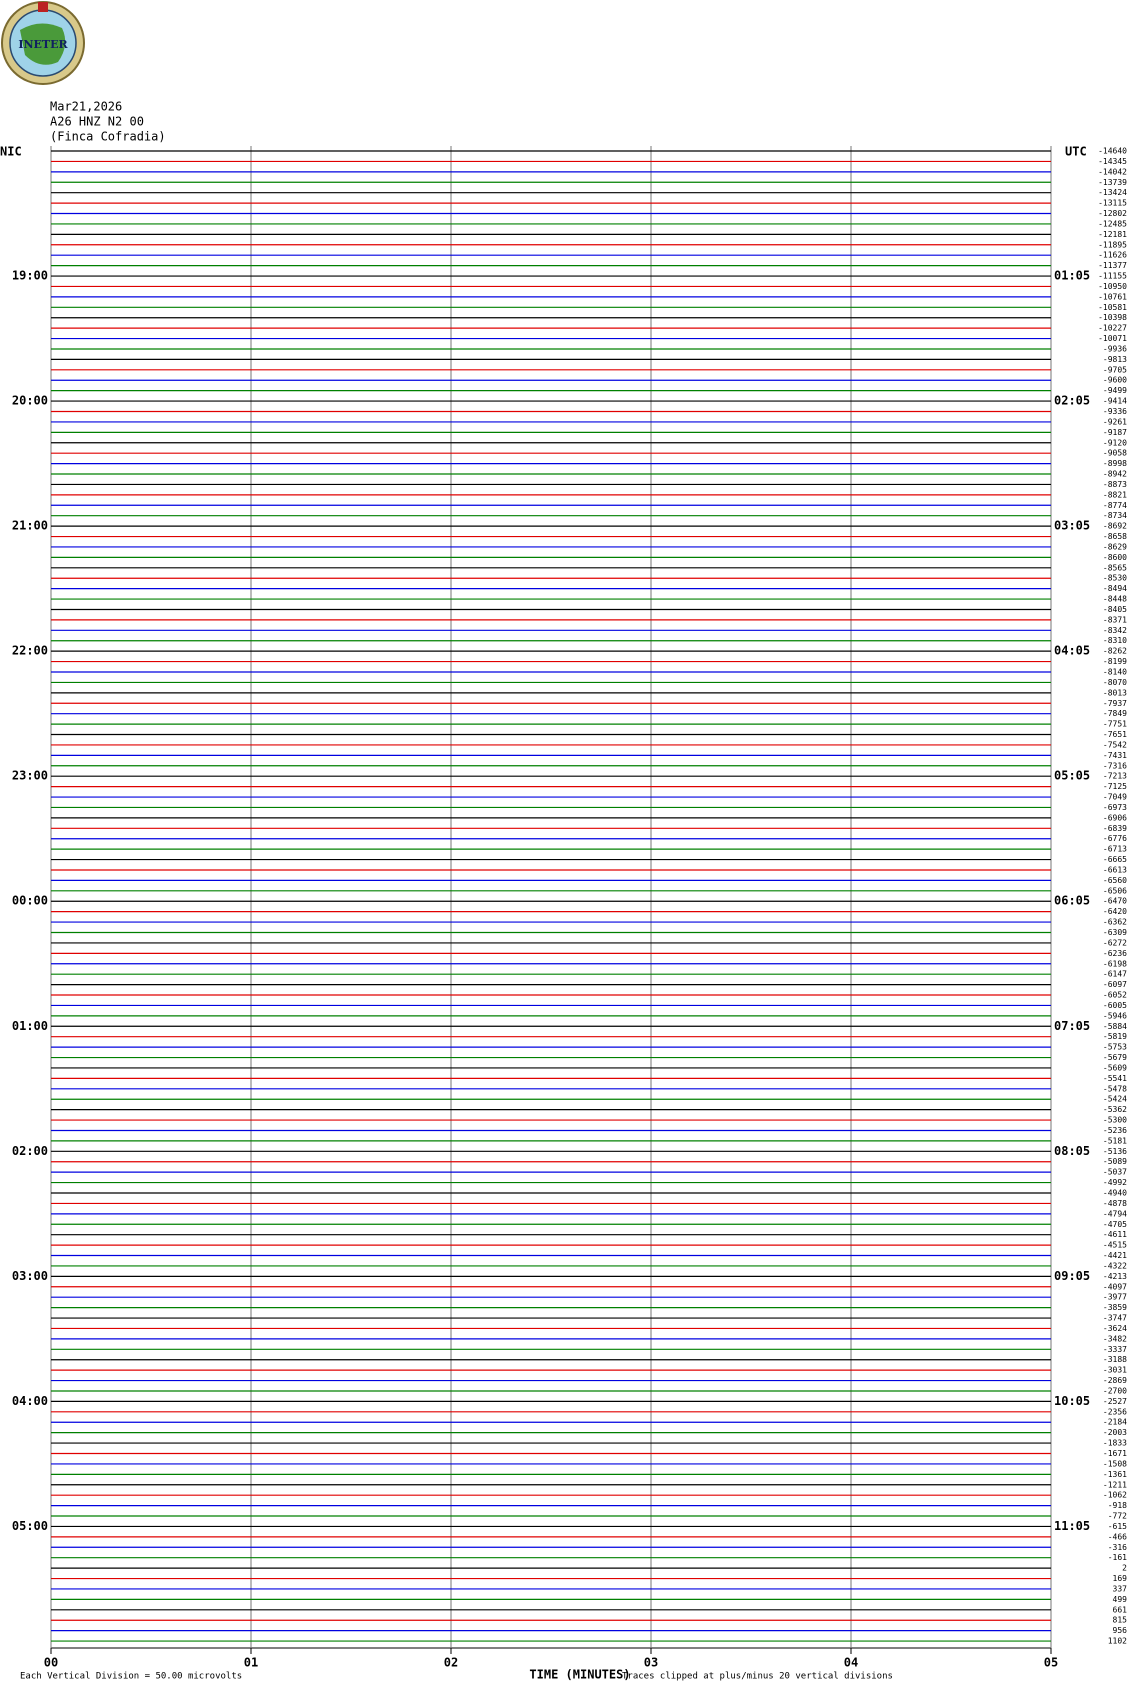 The height and width of the screenshot is (1689, 1130). Describe the element at coordinates (1115, 859) in the screenshot. I see `trace-offset: -6665` at that location.